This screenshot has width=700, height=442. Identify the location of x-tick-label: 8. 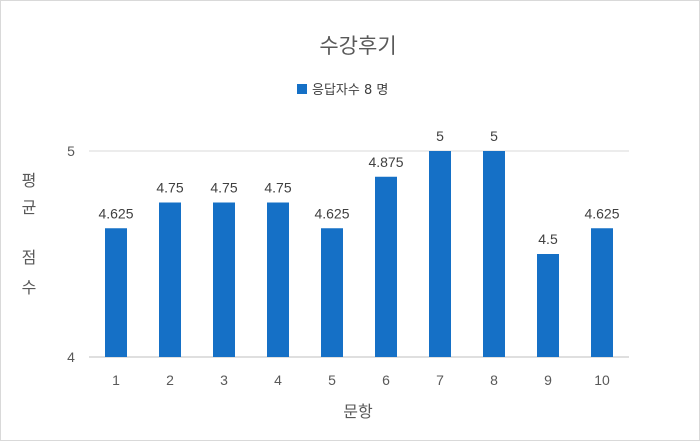
(494, 380).